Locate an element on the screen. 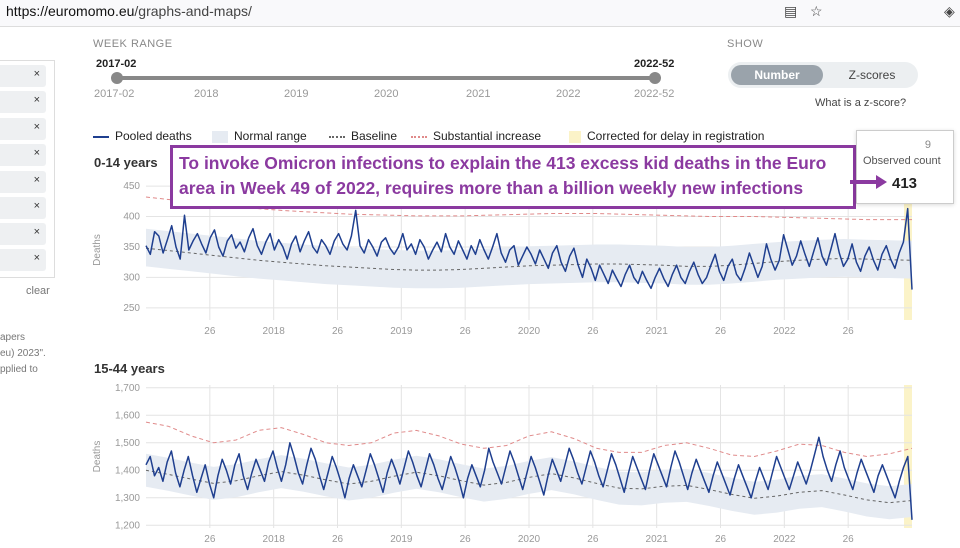 This screenshot has width=960, height=548. y-tick-label: 1,300 is located at coordinates (127, 498).